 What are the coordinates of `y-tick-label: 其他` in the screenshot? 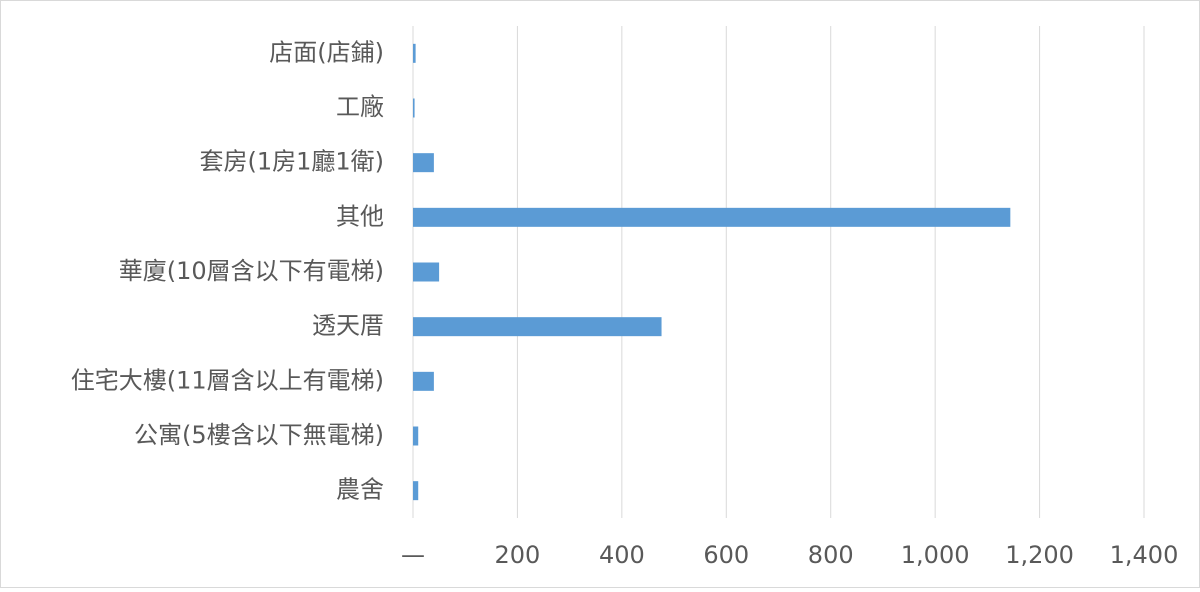 It's located at (360, 216).